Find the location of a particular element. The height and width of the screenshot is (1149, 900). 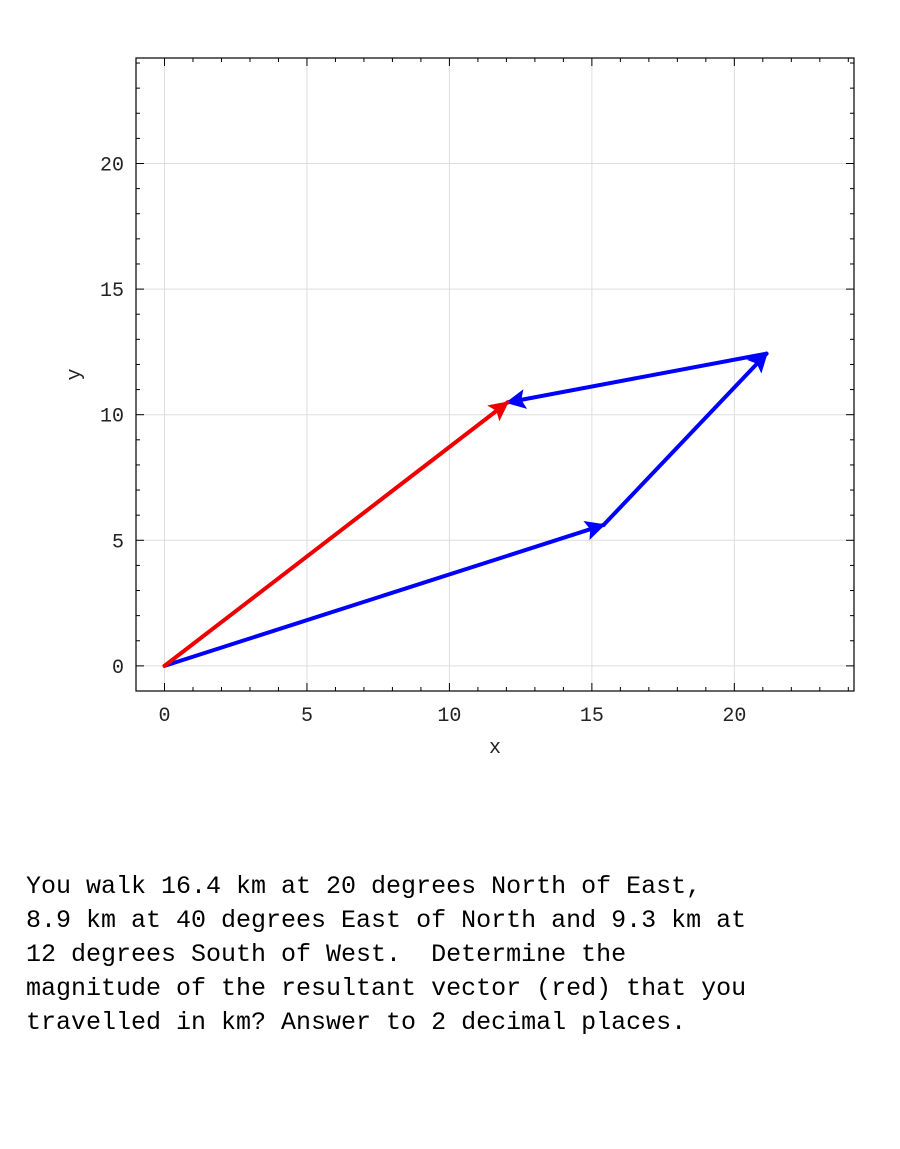

resultant-vector-arrow is located at coordinates (336, 534).